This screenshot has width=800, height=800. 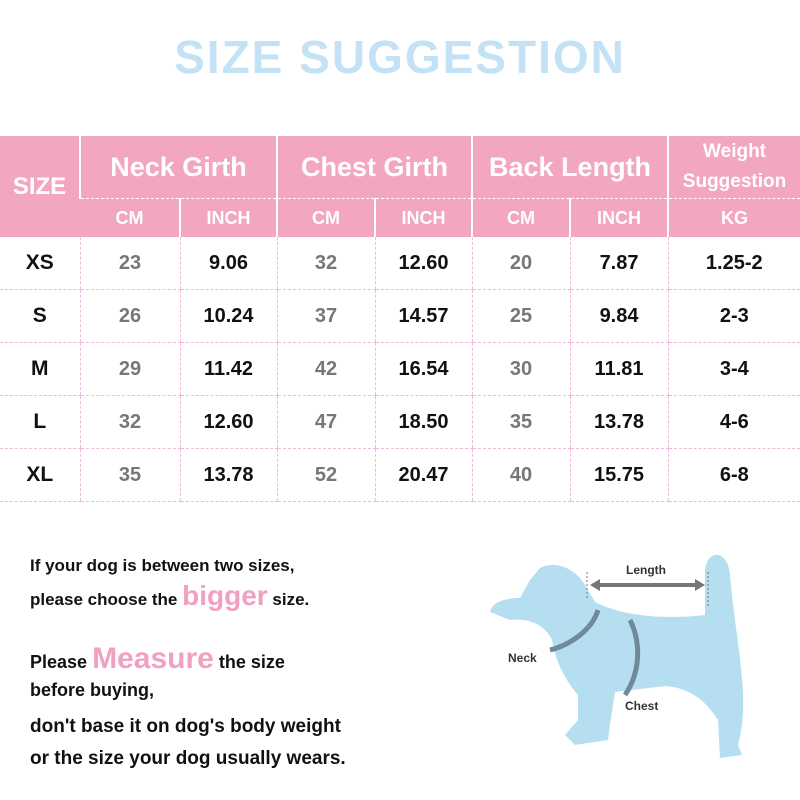 I want to click on neck-label: Neck, so click(x=522, y=658).